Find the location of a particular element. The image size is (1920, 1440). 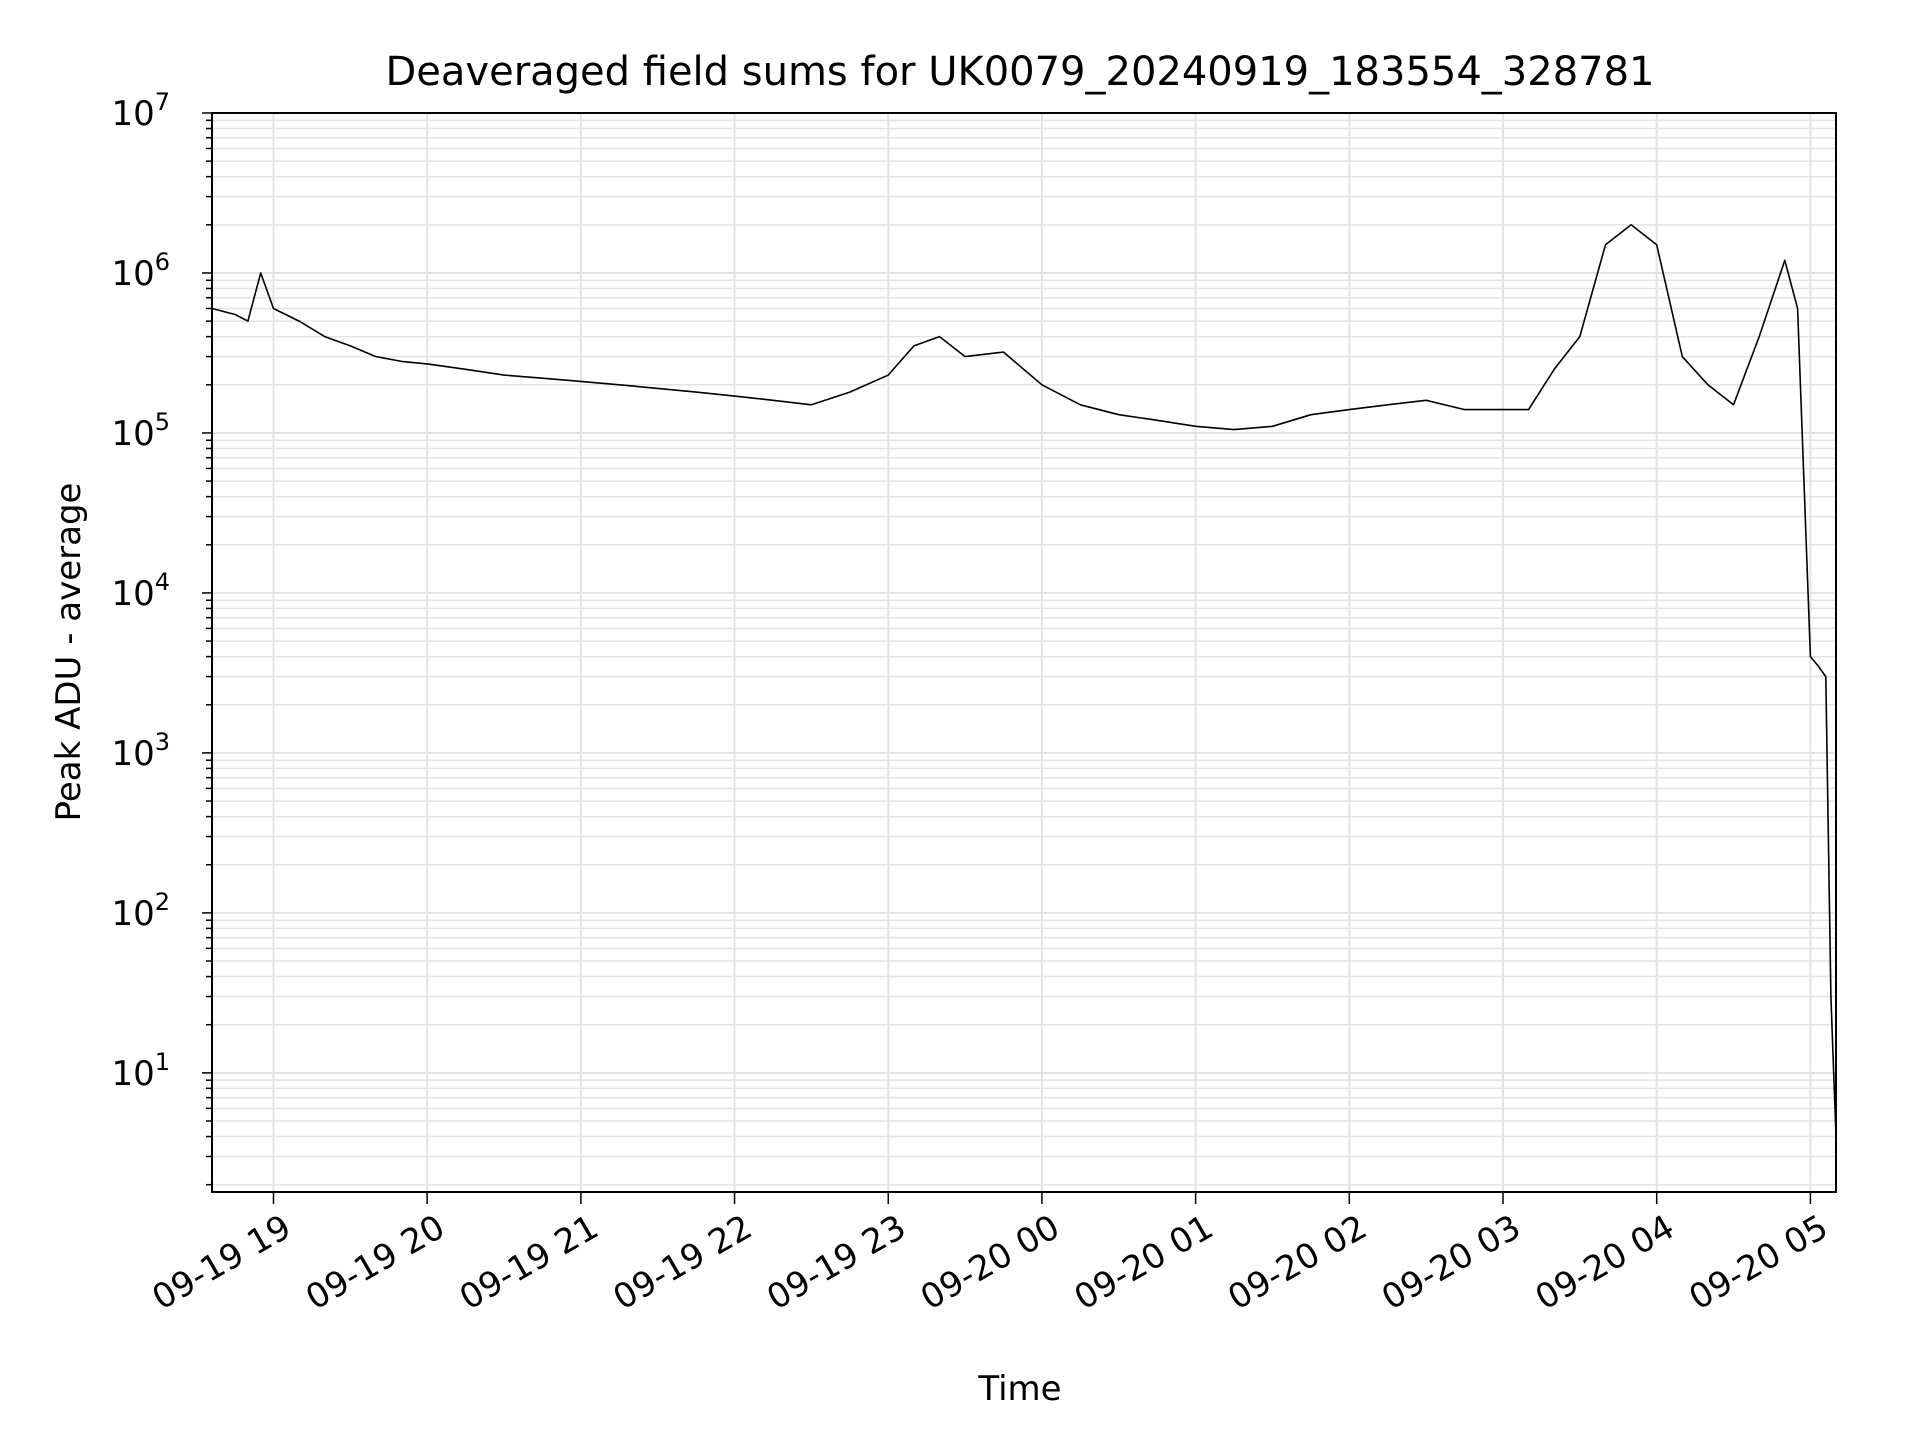

y-tick-label: 10⁶ is located at coordinates (140, 271).